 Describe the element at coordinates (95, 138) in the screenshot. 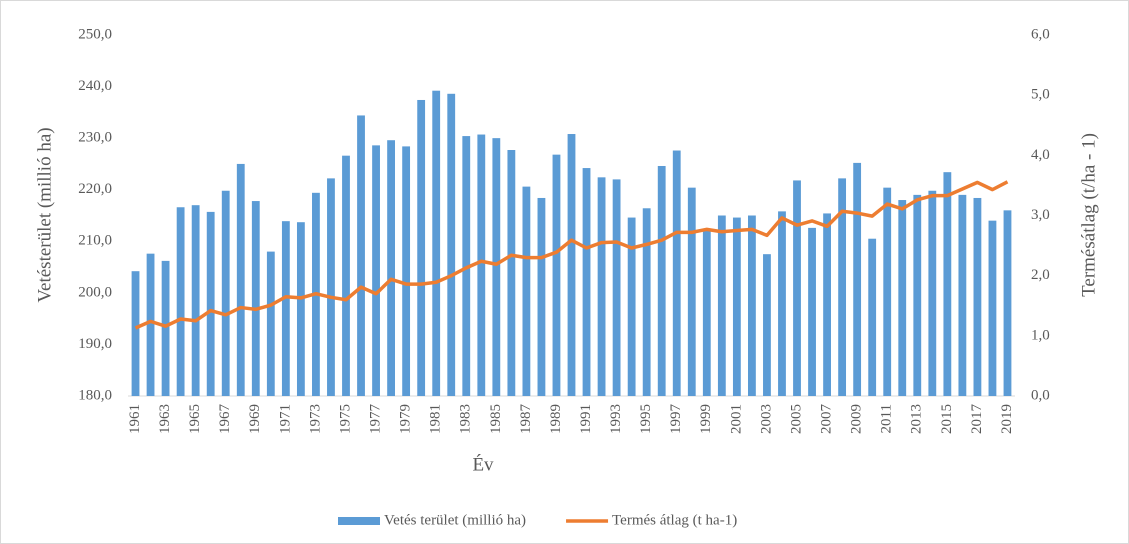

I see `y-tick-label: 230,0` at that location.